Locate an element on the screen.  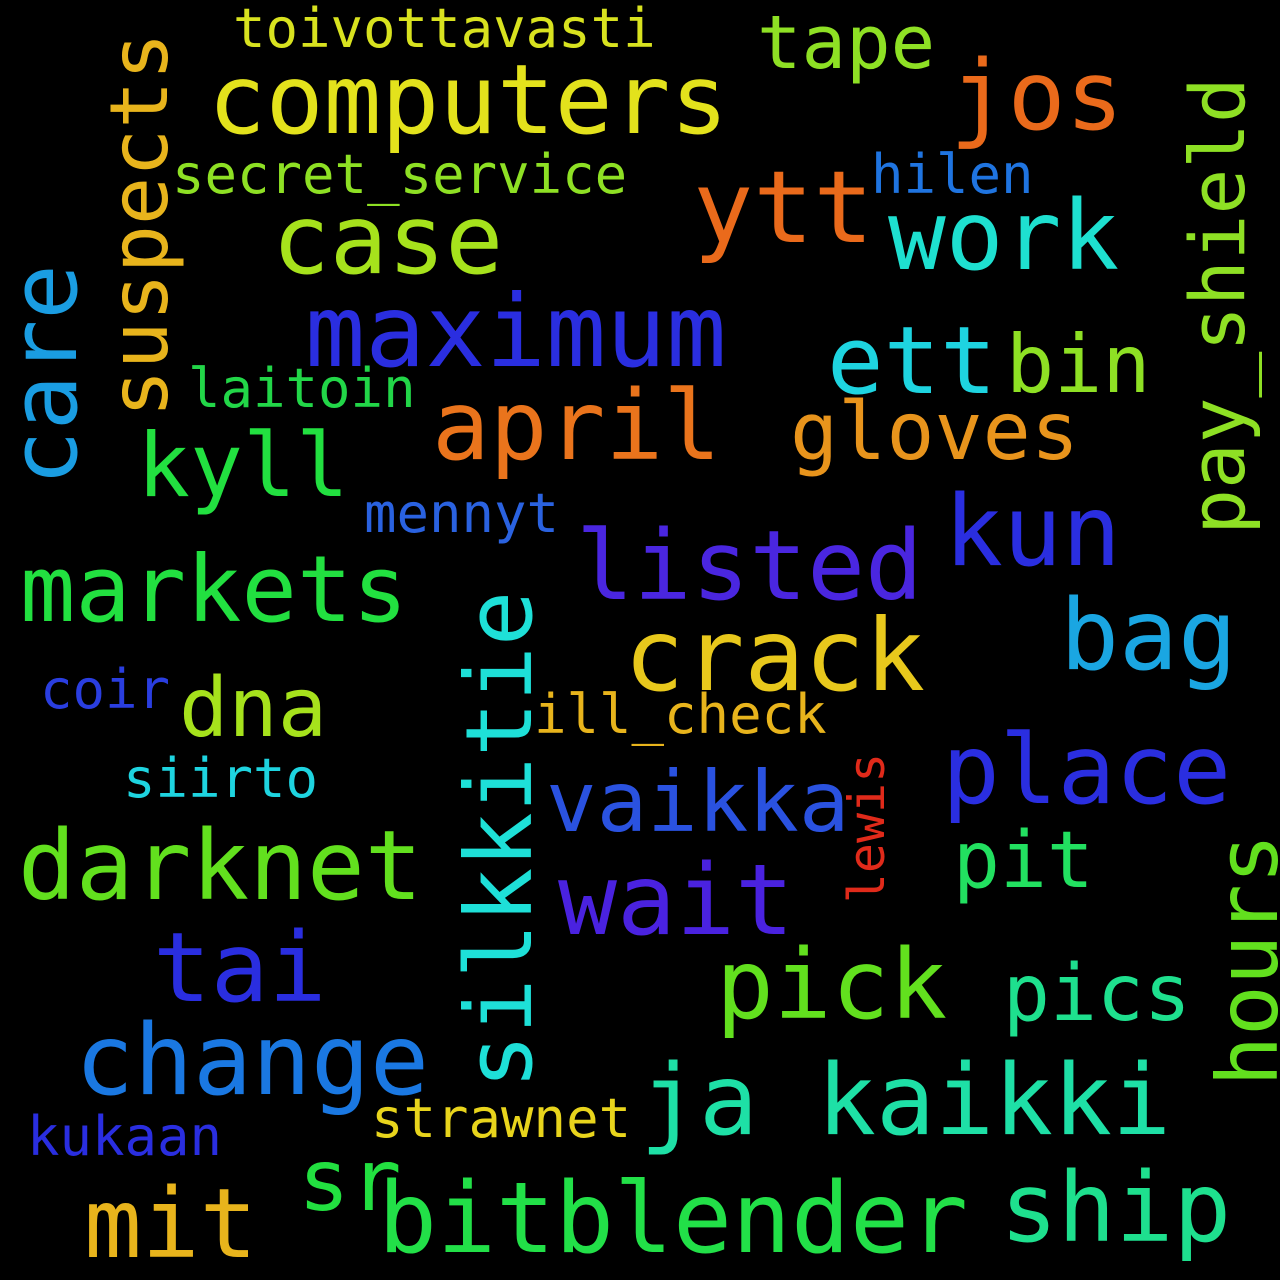
word-dna: dna is located at coordinates (253, 708).